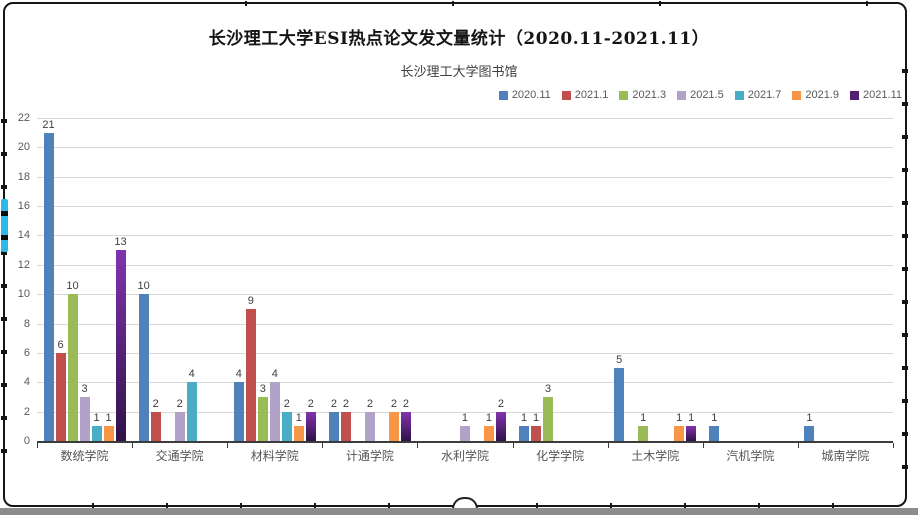  What do you see at coordinates (369, 456) in the screenshot?
I see `category-label-计通学院: 计通学院` at bounding box center [369, 456].